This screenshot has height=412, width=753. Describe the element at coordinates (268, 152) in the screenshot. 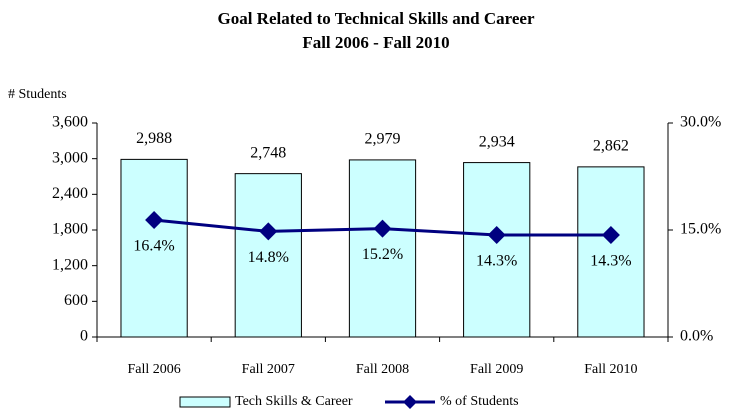

I see `bar-value-label: 2,748` at that location.